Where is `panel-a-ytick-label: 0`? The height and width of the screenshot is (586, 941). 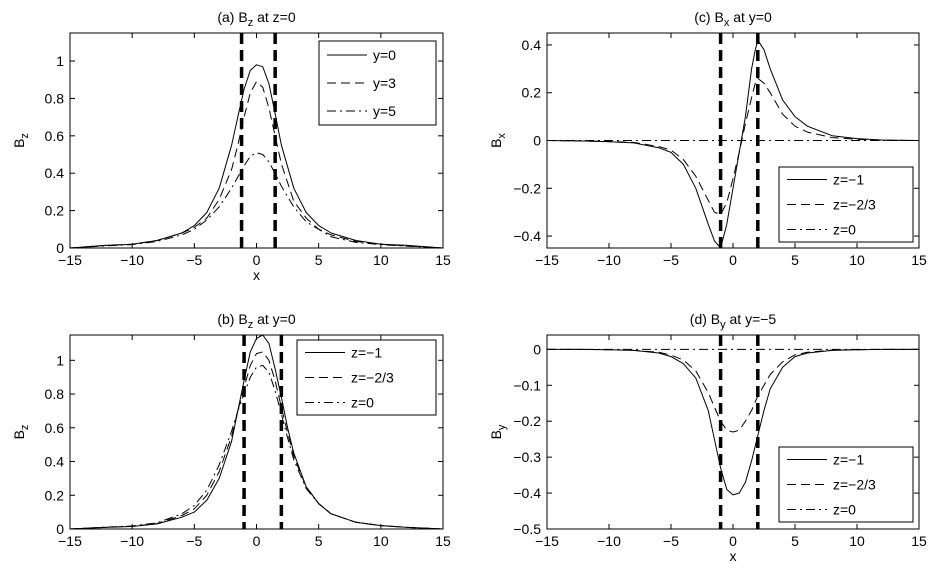 panel-a-ytick-label: 0 is located at coordinates (60, 248).